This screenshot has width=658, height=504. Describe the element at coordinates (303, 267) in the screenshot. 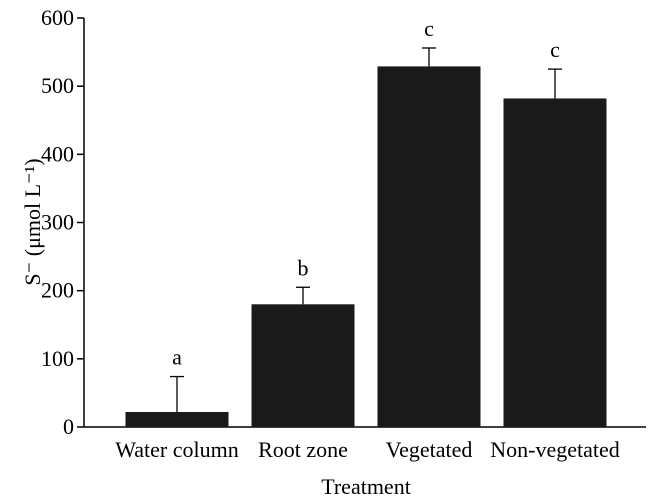

I see `annotation: b` at that location.